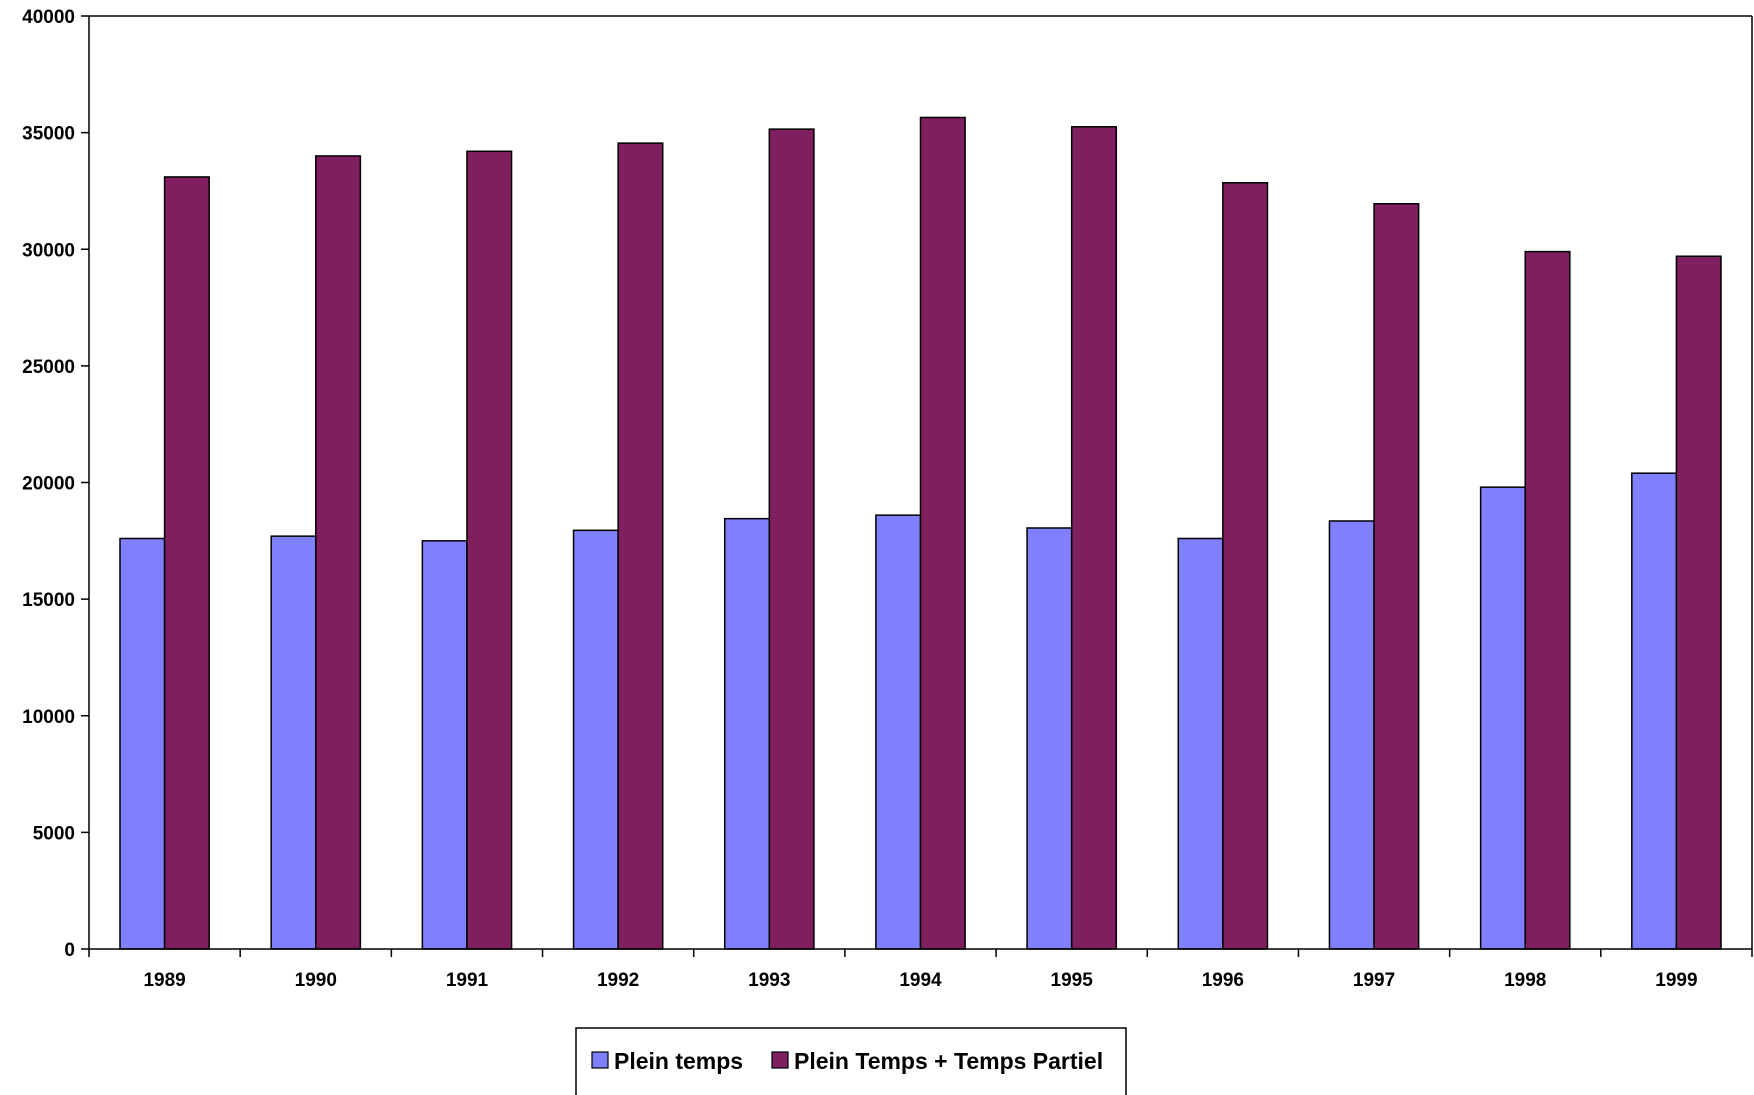 This screenshot has width=1754, height=1095. I want to click on x-tick-label: 1991, so click(467, 980).